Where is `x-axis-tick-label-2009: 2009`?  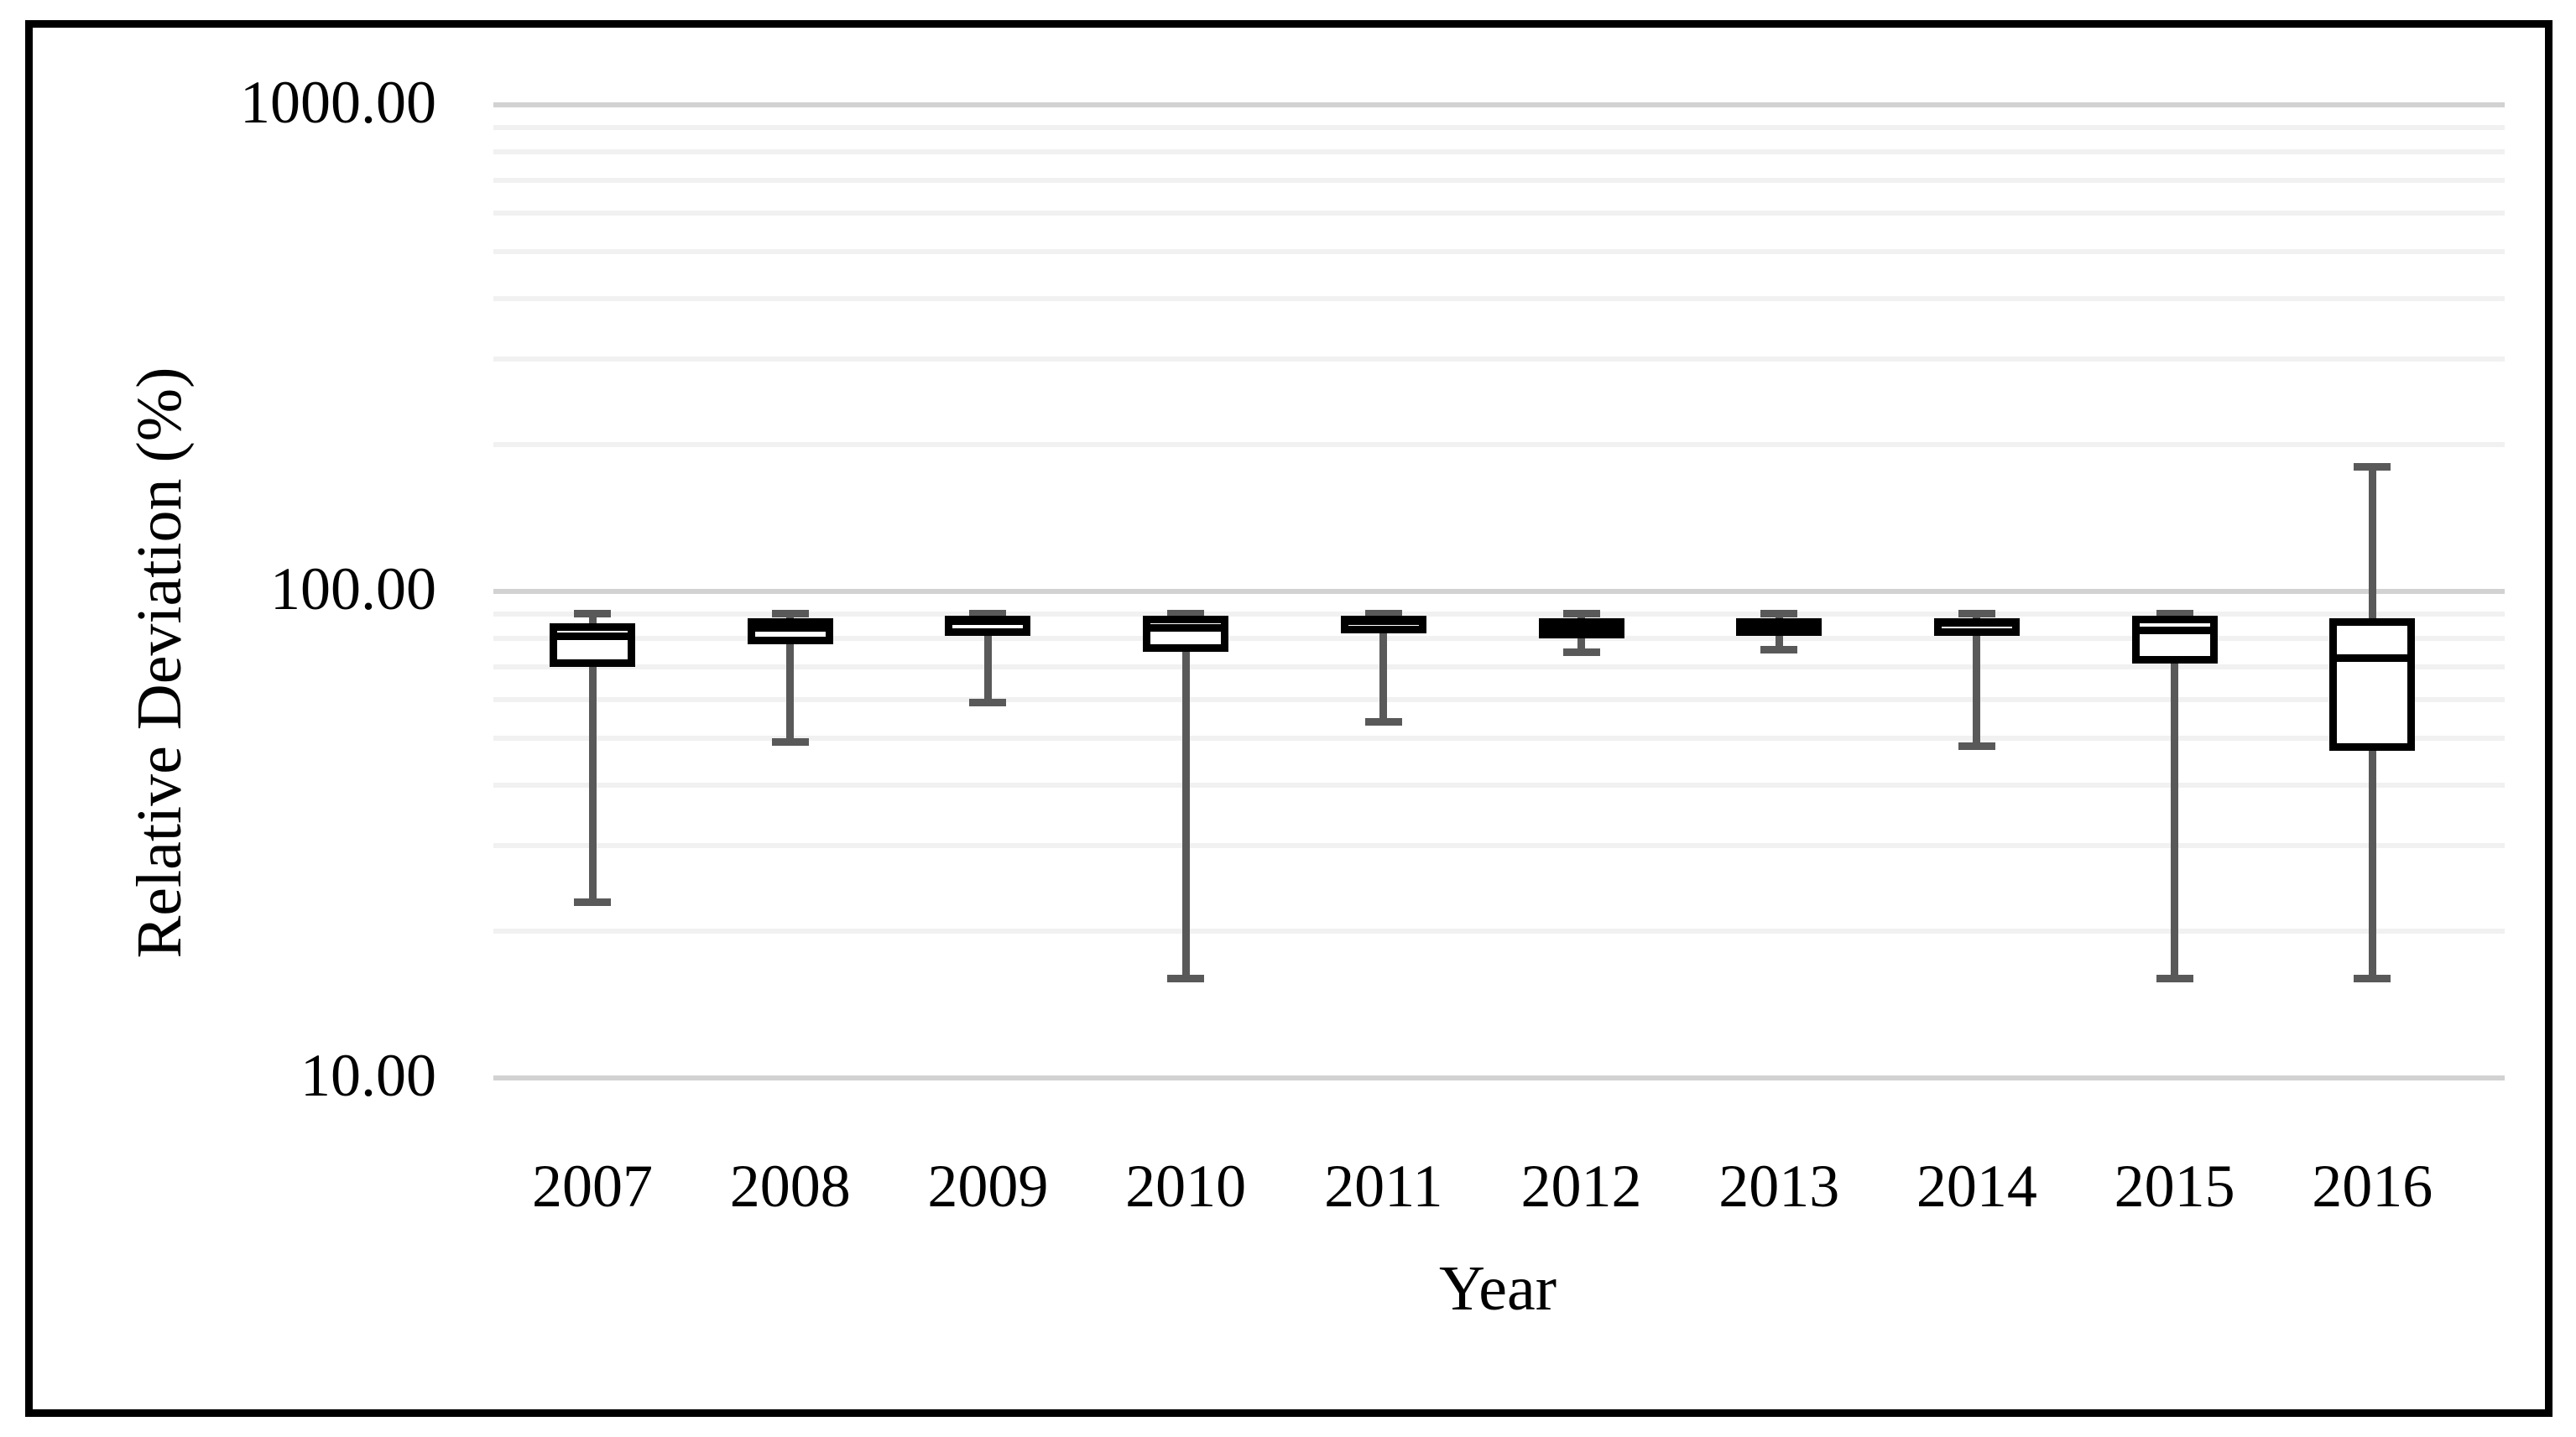
x-axis-tick-label-2009: 2009 is located at coordinates (988, 1186).